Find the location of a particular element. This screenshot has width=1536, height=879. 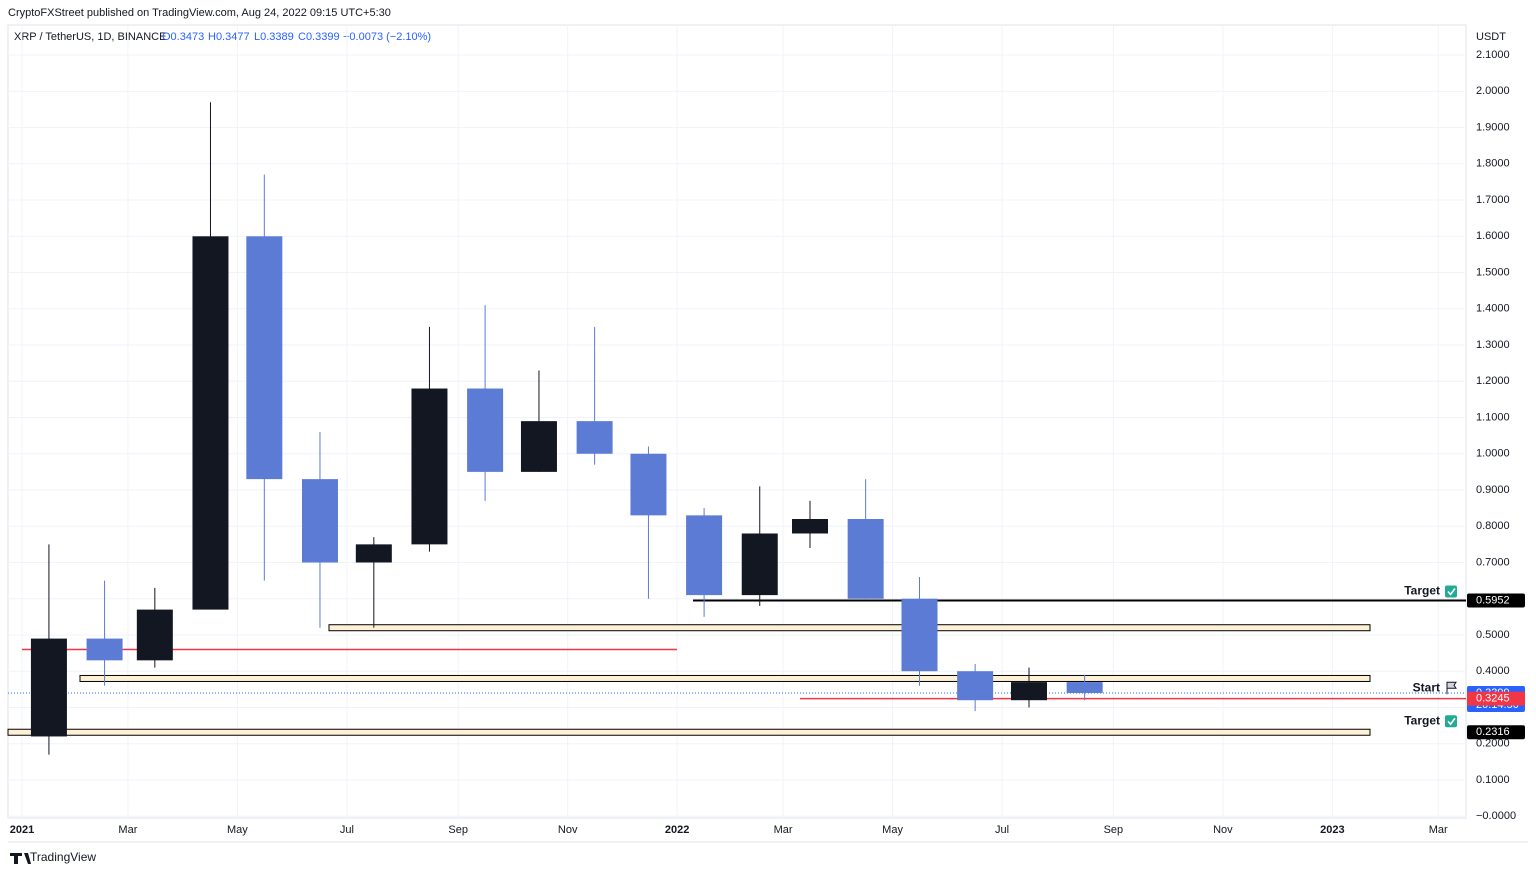

y-tick-label: 0.8000 is located at coordinates (1493, 526).